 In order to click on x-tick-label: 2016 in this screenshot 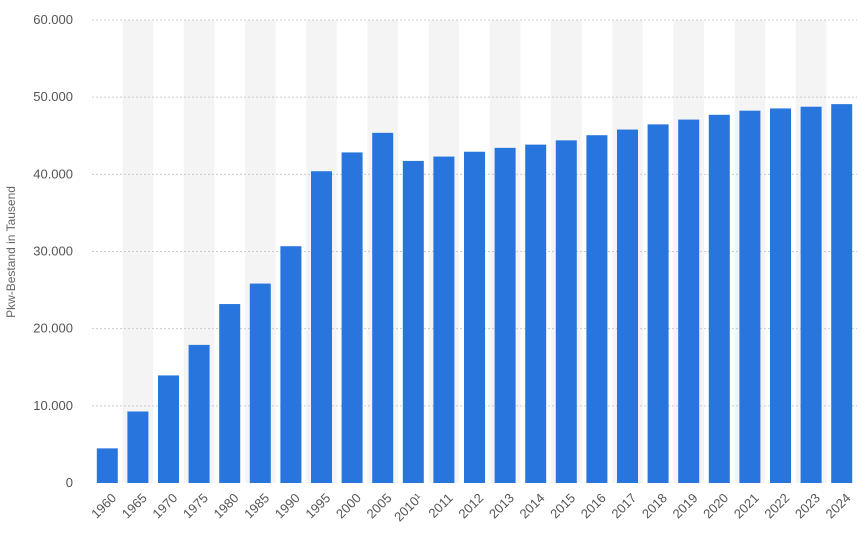, I will do `click(593, 505)`.